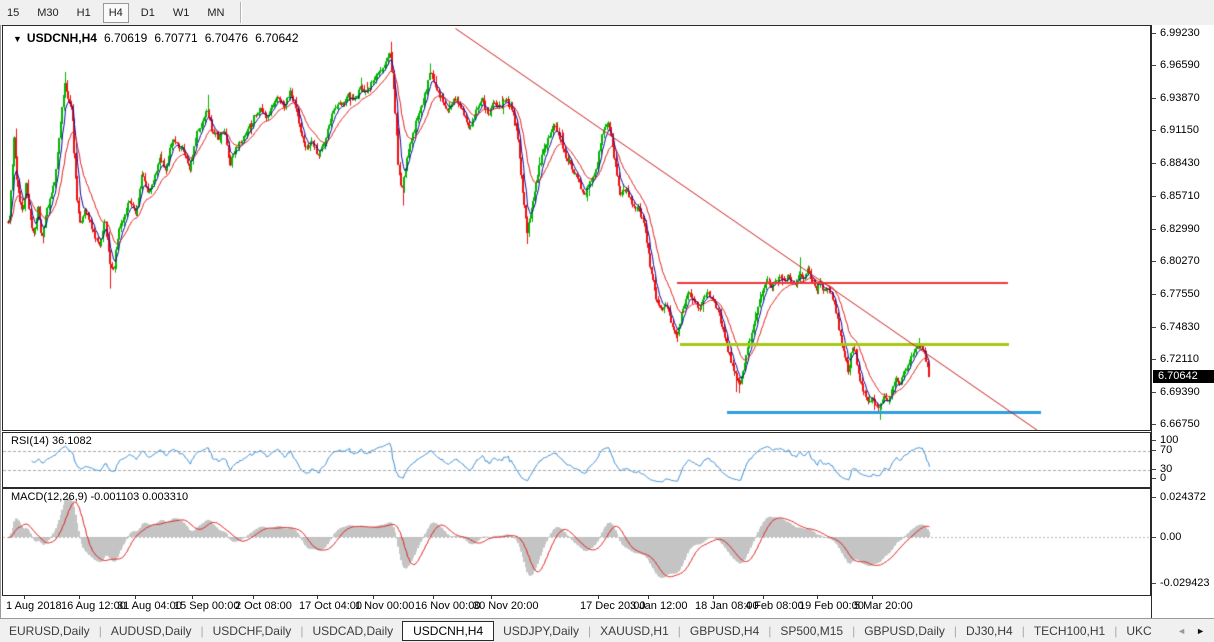 This screenshot has width=1214, height=642. I want to click on ohlc-high: 6.70771, so click(176, 38).